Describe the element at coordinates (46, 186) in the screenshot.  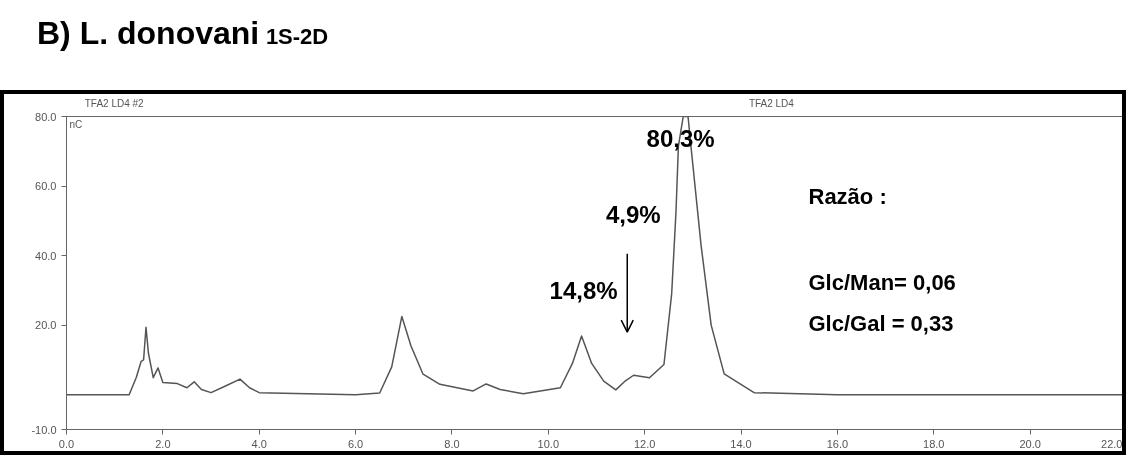
I see `y-tick-label: 60.0` at that location.